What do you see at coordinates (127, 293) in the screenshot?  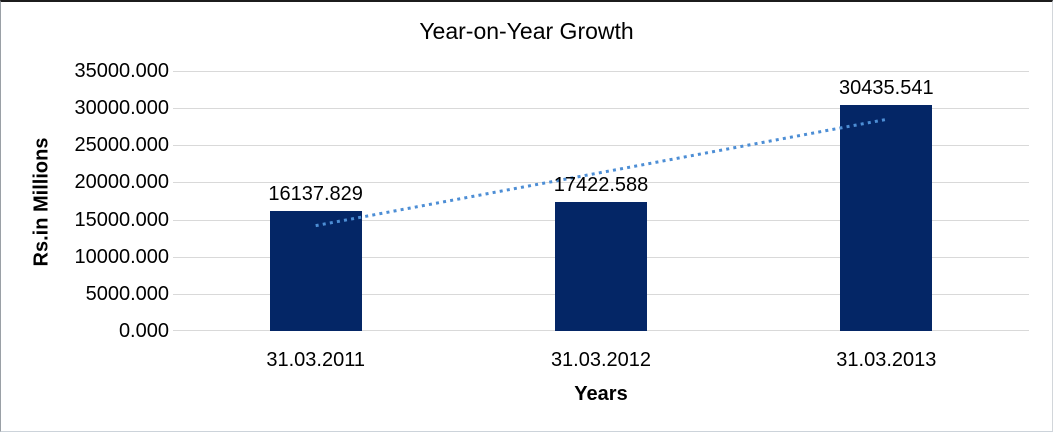 I see `y-axis-tick-label: 5000.000` at bounding box center [127, 293].